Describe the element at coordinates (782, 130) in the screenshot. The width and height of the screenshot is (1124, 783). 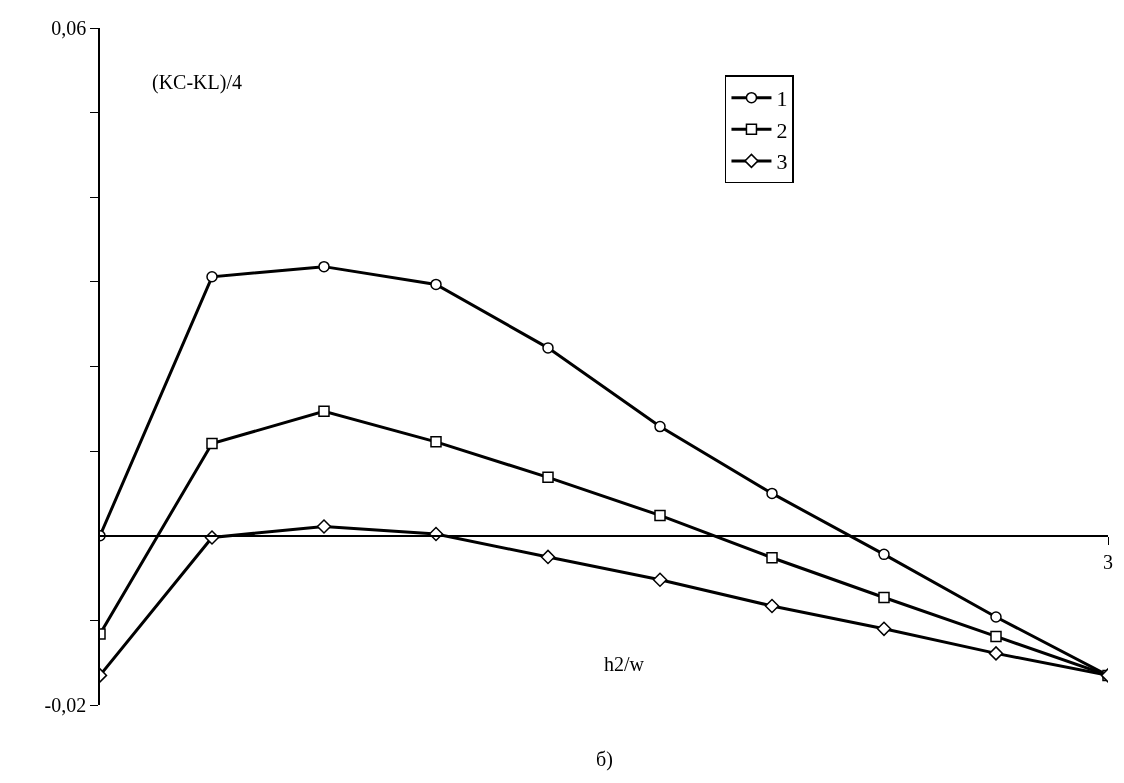
I see `legend-label: 2` at that location.